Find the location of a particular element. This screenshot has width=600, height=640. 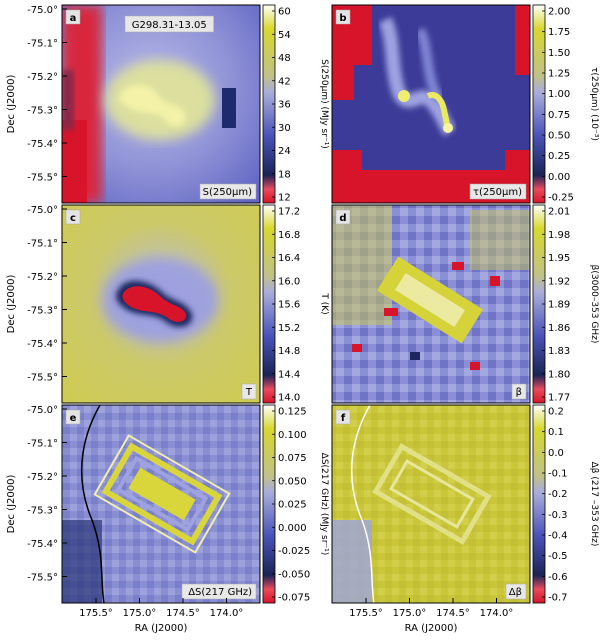

colorbar-tick-label: 14.4 is located at coordinates (289, 374).